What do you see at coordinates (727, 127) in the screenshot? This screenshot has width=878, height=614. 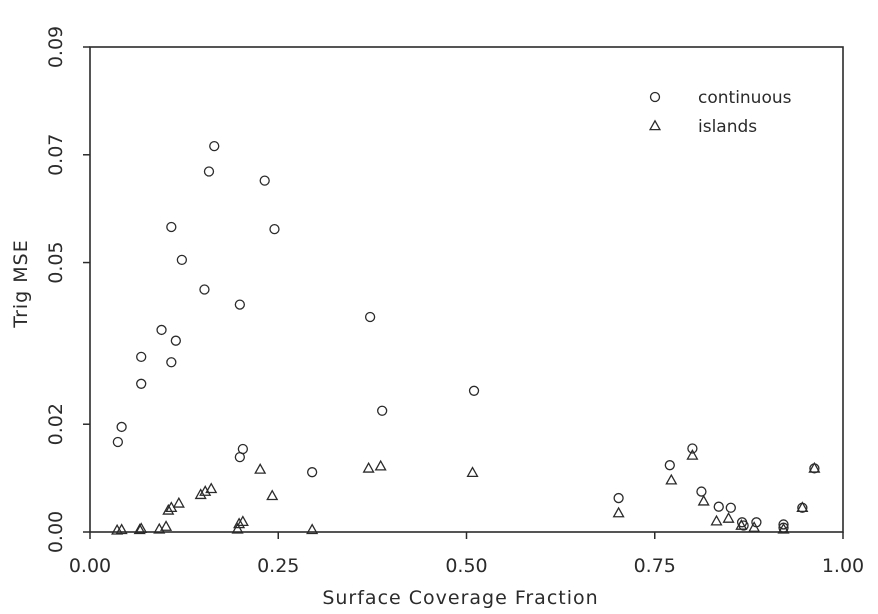 I see `legend-label-islands: islands` at bounding box center [727, 127].